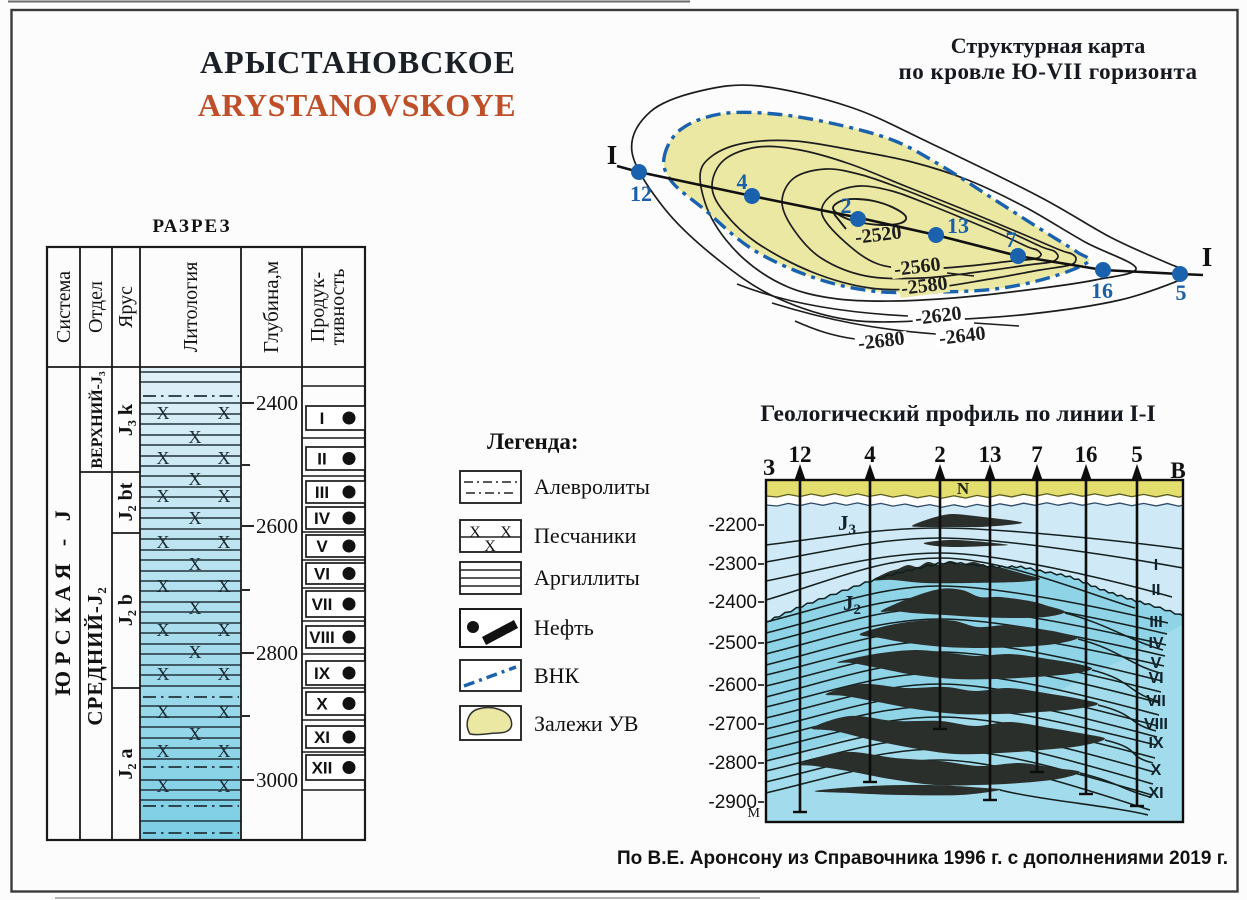  What do you see at coordinates (64, 307) in the screenshot?
I see `svg-text: Система` at bounding box center [64, 307].